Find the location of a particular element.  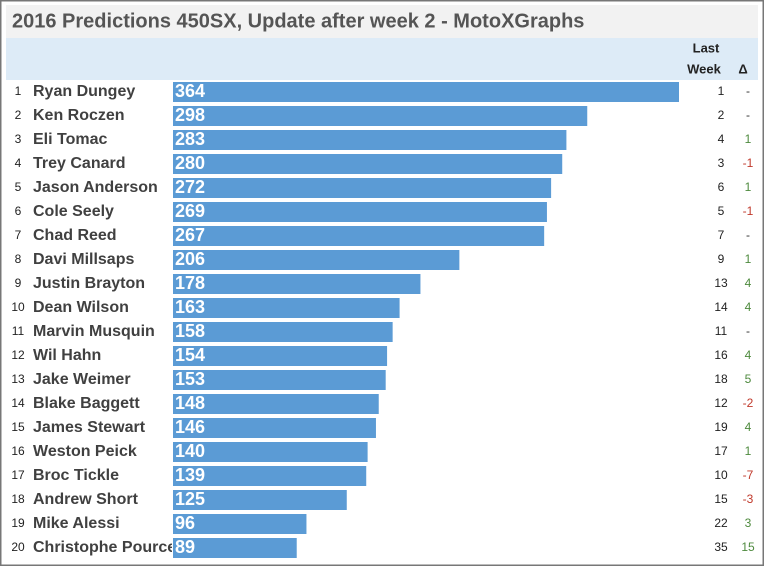

bar-label: 140 is located at coordinates (190, 451).